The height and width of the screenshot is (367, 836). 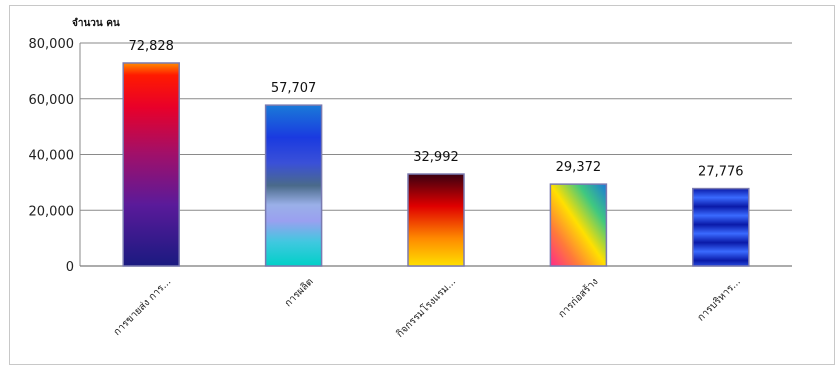 I want to click on y-tick-label: 20,000, so click(x=52, y=211).